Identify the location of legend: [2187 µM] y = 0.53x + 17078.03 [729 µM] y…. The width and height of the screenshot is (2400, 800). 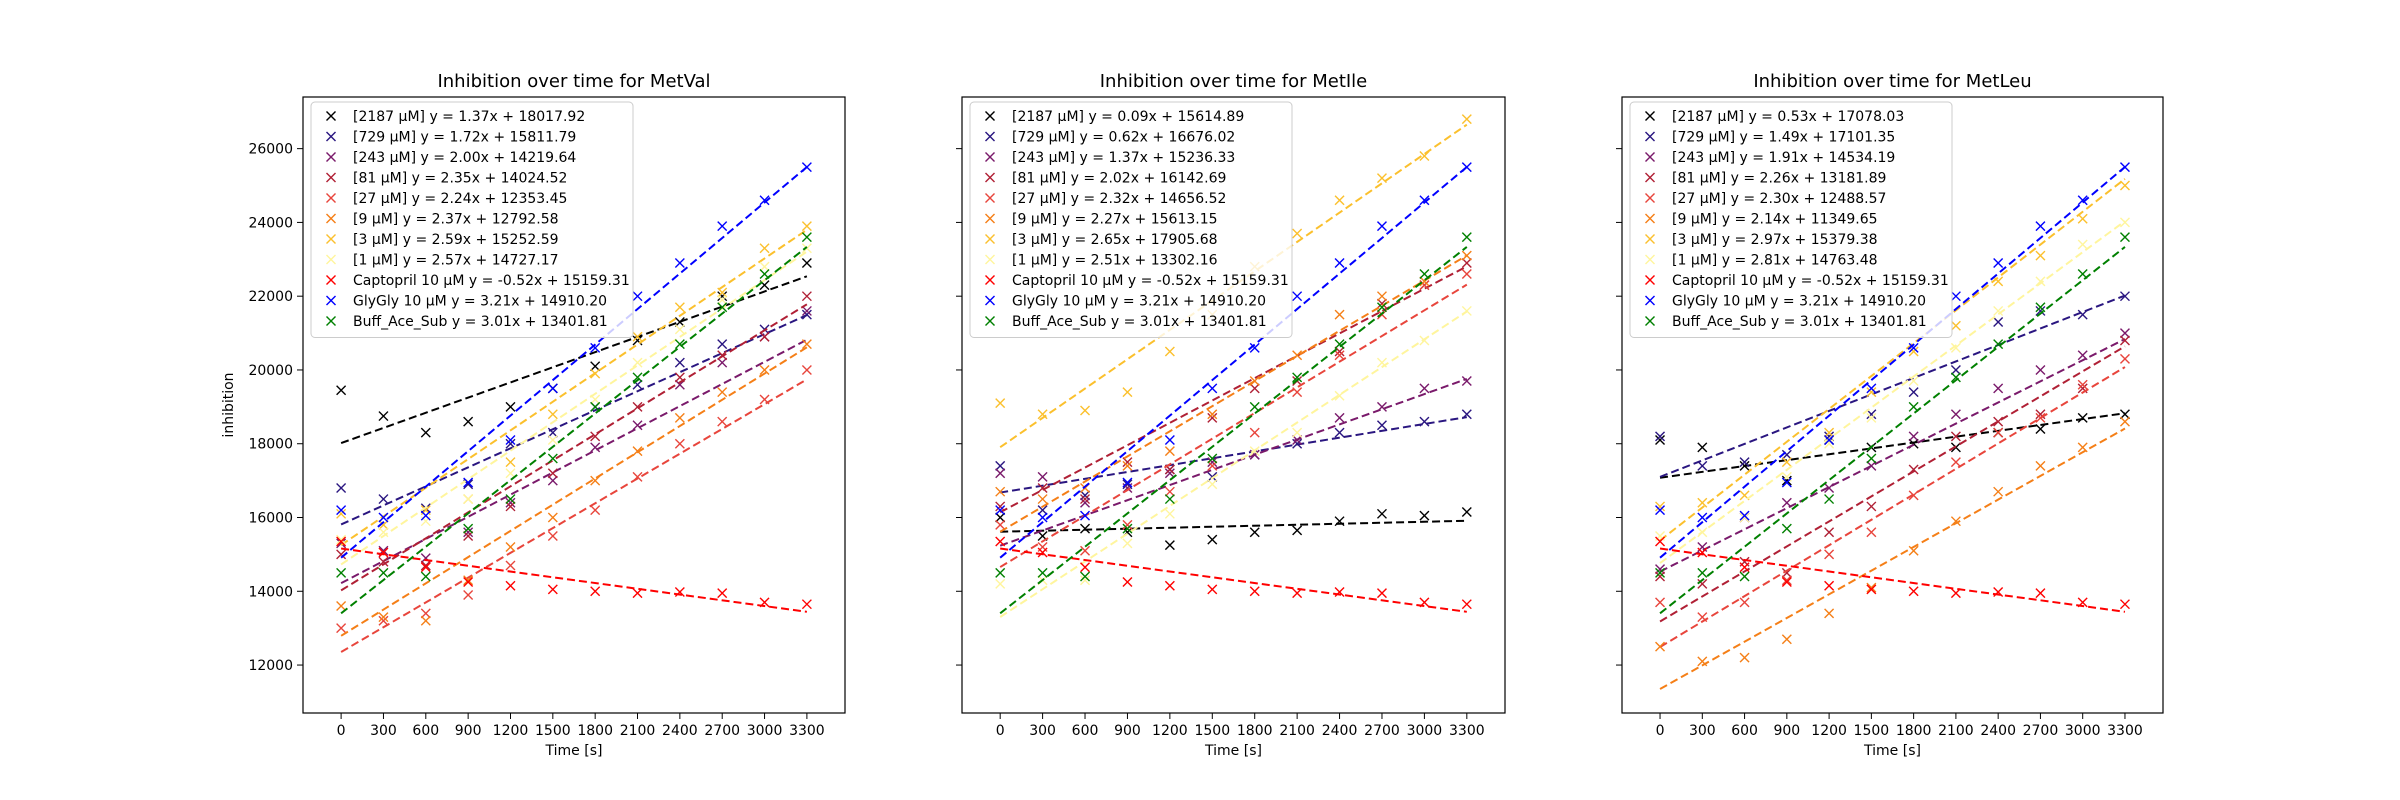
(1791, 219).